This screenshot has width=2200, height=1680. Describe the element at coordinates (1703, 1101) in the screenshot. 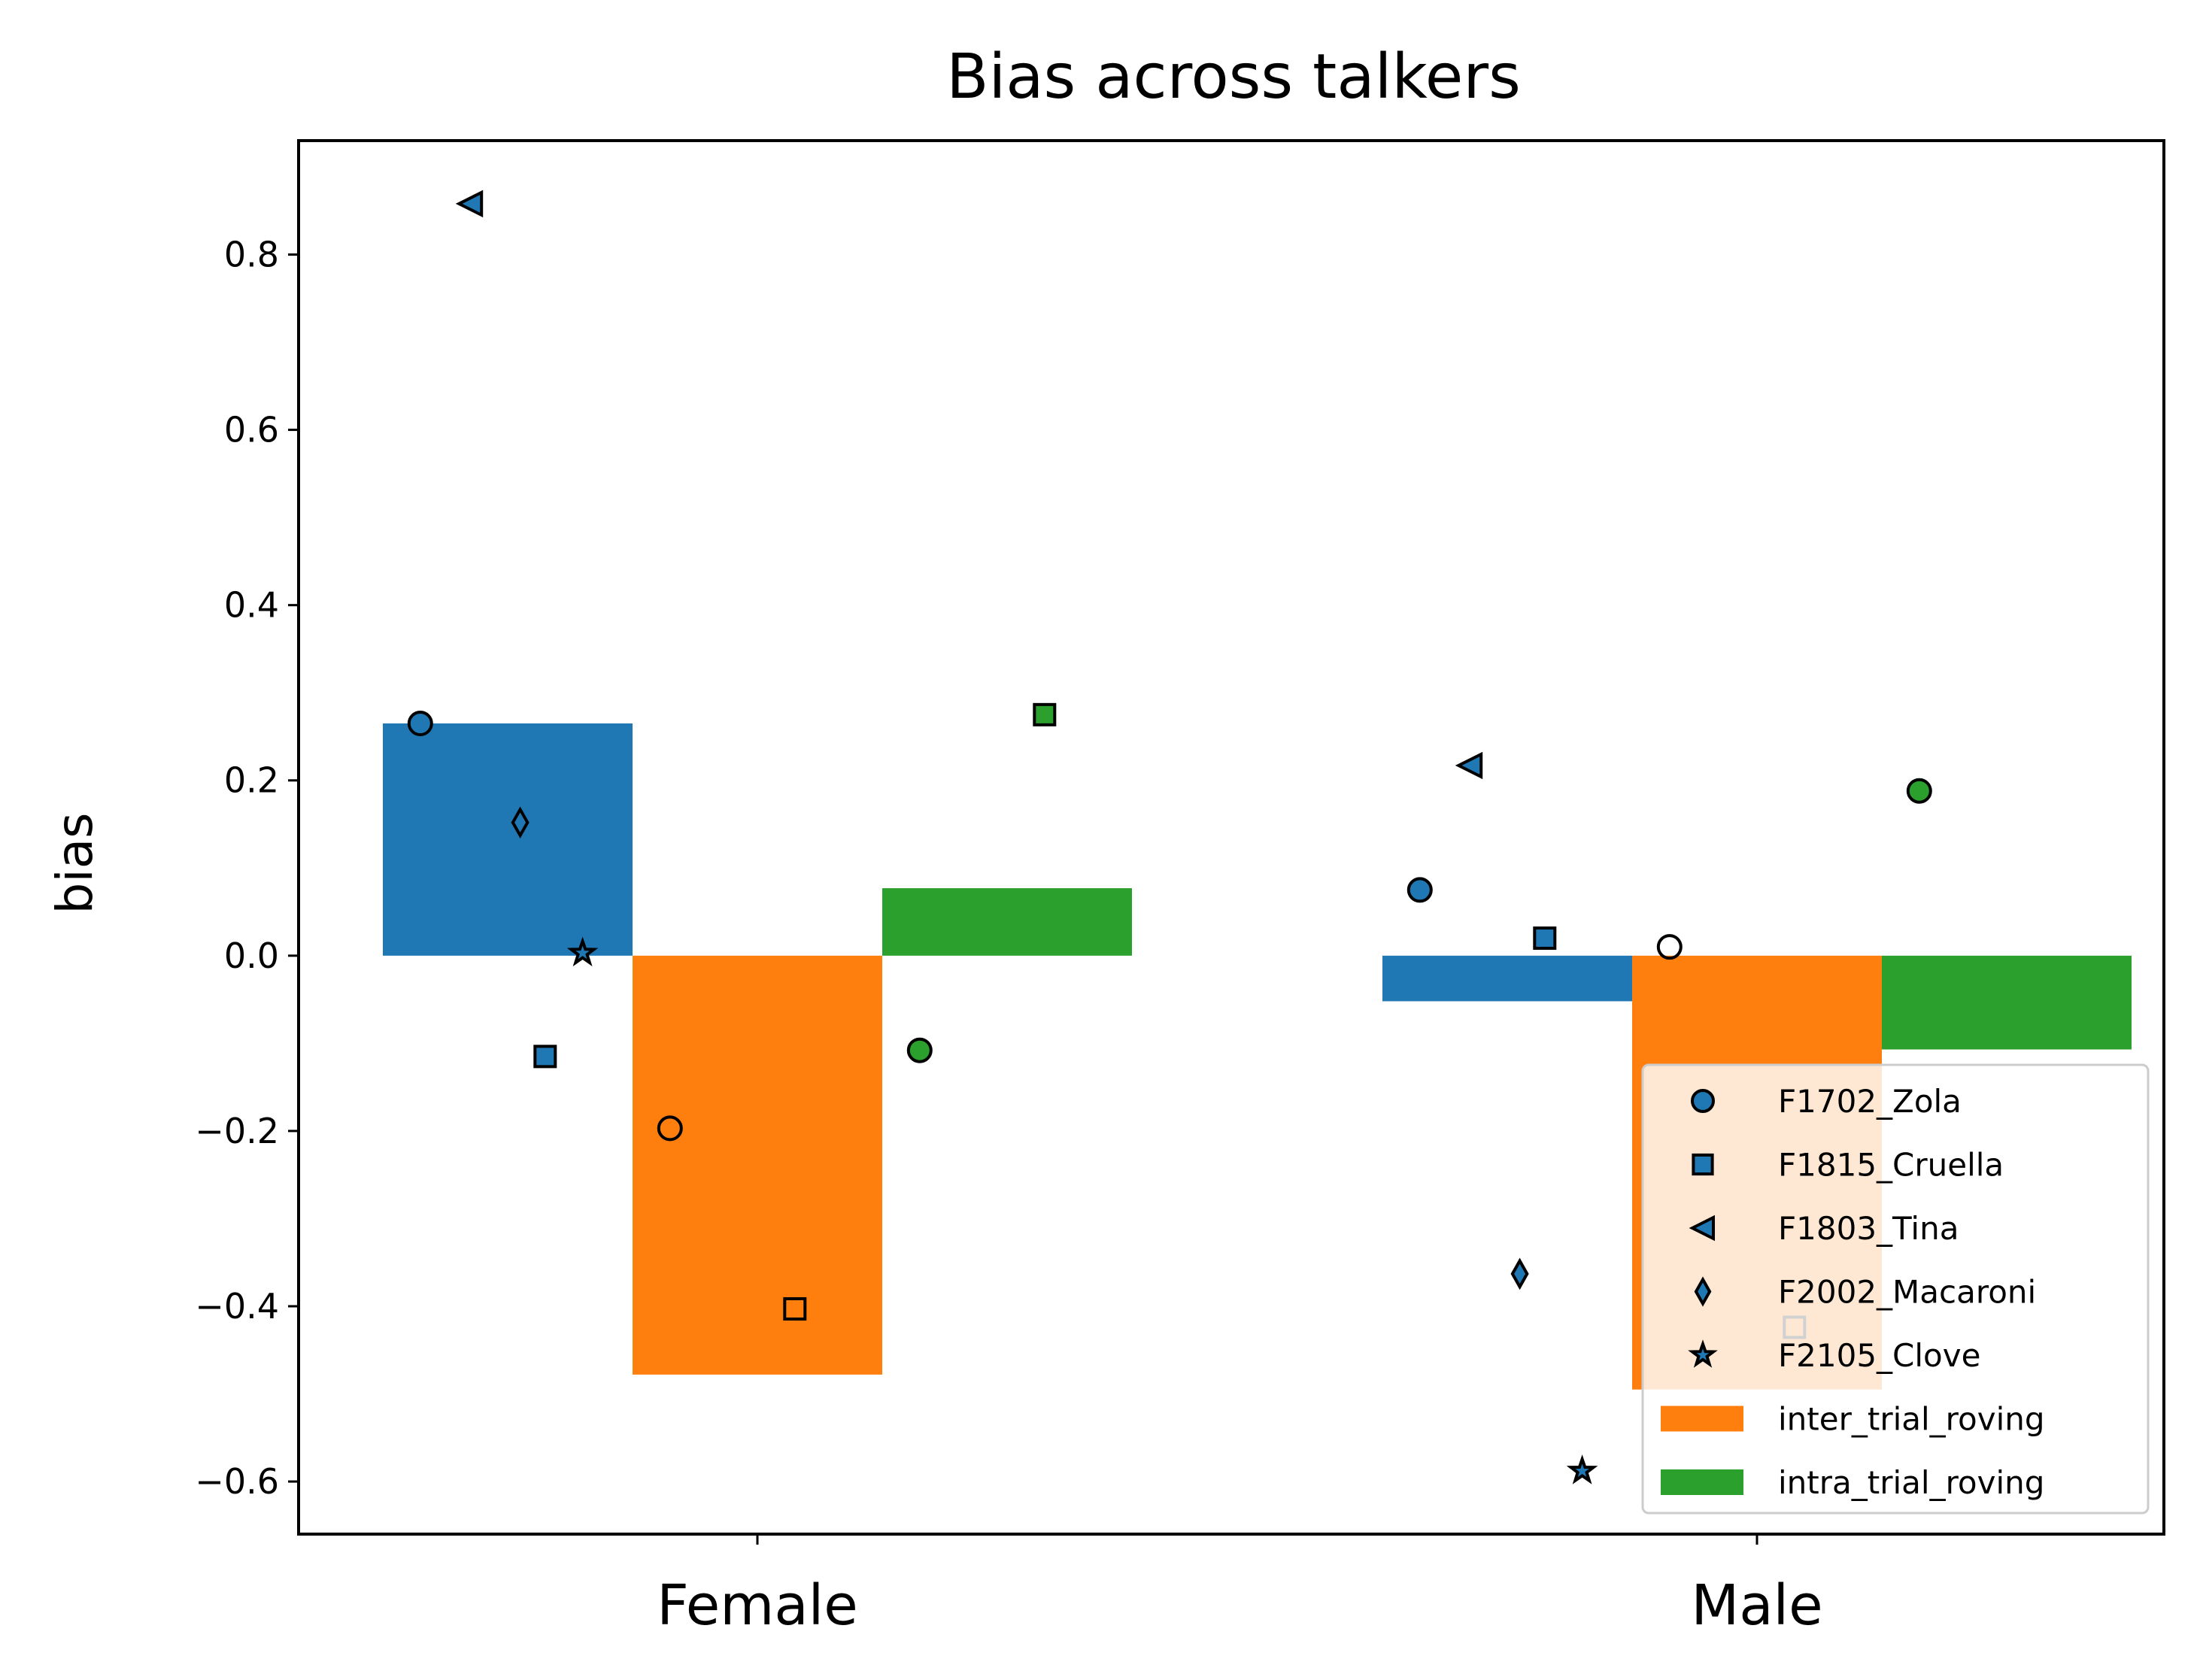

I see `legend-marker-f1702_zola` at that location.